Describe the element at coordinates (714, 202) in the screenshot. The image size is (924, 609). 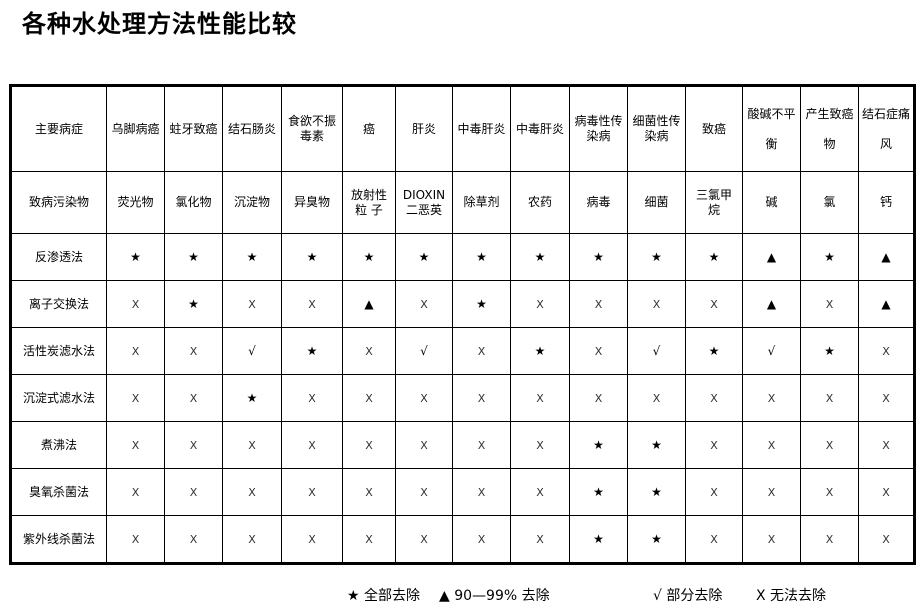
I see `table-cell: 三氯甲 烷` at that location.